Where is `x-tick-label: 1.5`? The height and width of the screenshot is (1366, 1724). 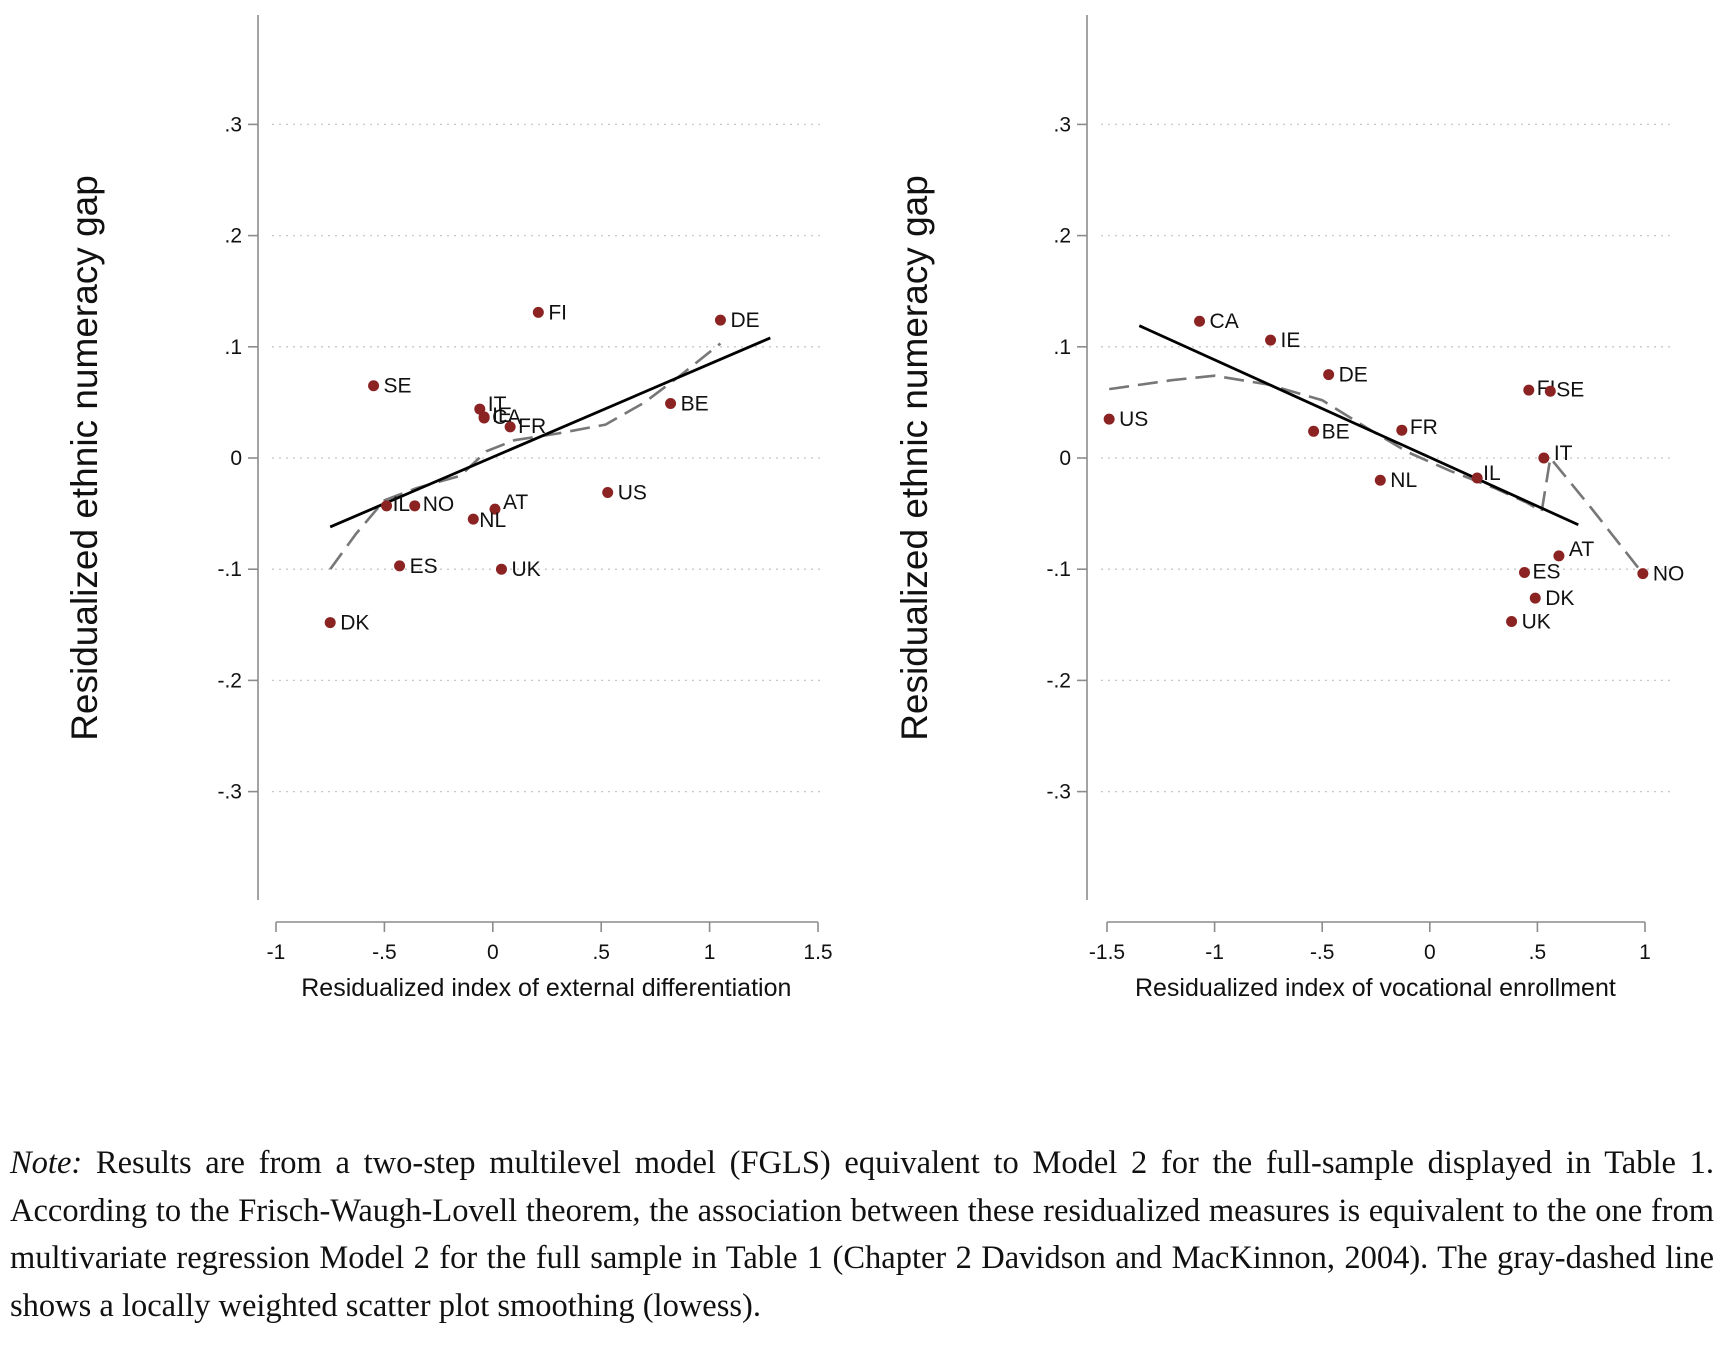 x-tick-label: 1.5 is located at coordinates (817, 952).